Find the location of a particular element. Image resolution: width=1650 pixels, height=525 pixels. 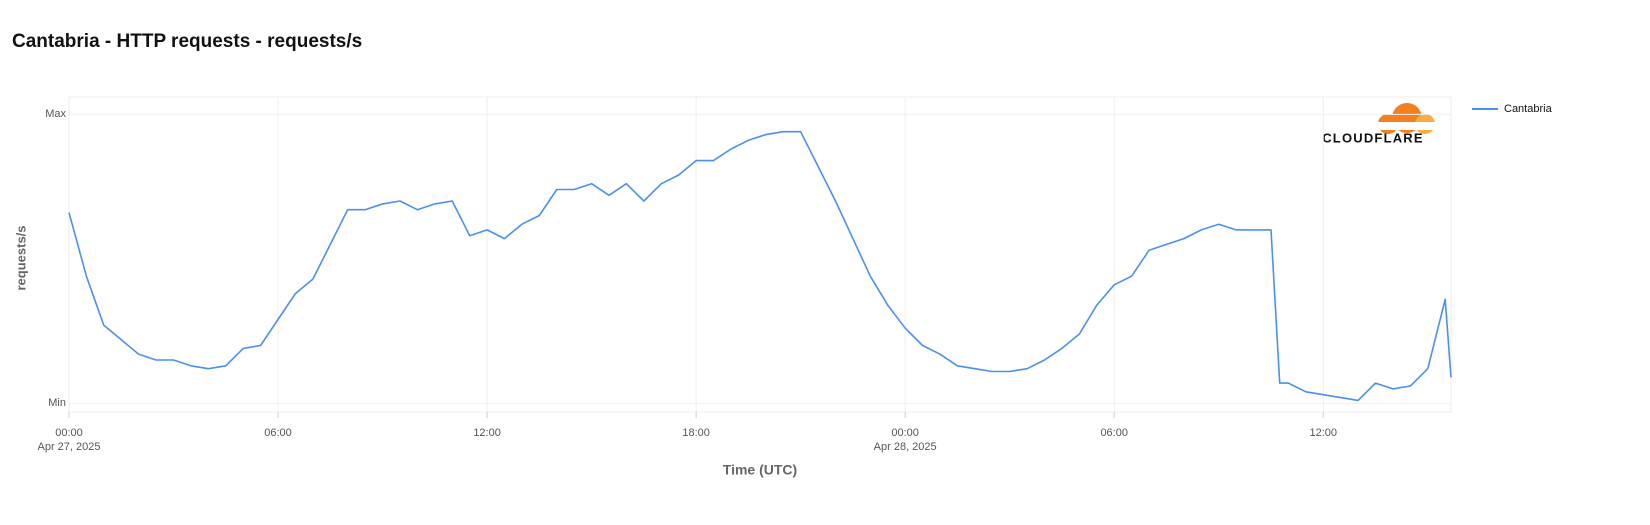

logo: CLOUDFLARE is located at coordinates (1379, 124).